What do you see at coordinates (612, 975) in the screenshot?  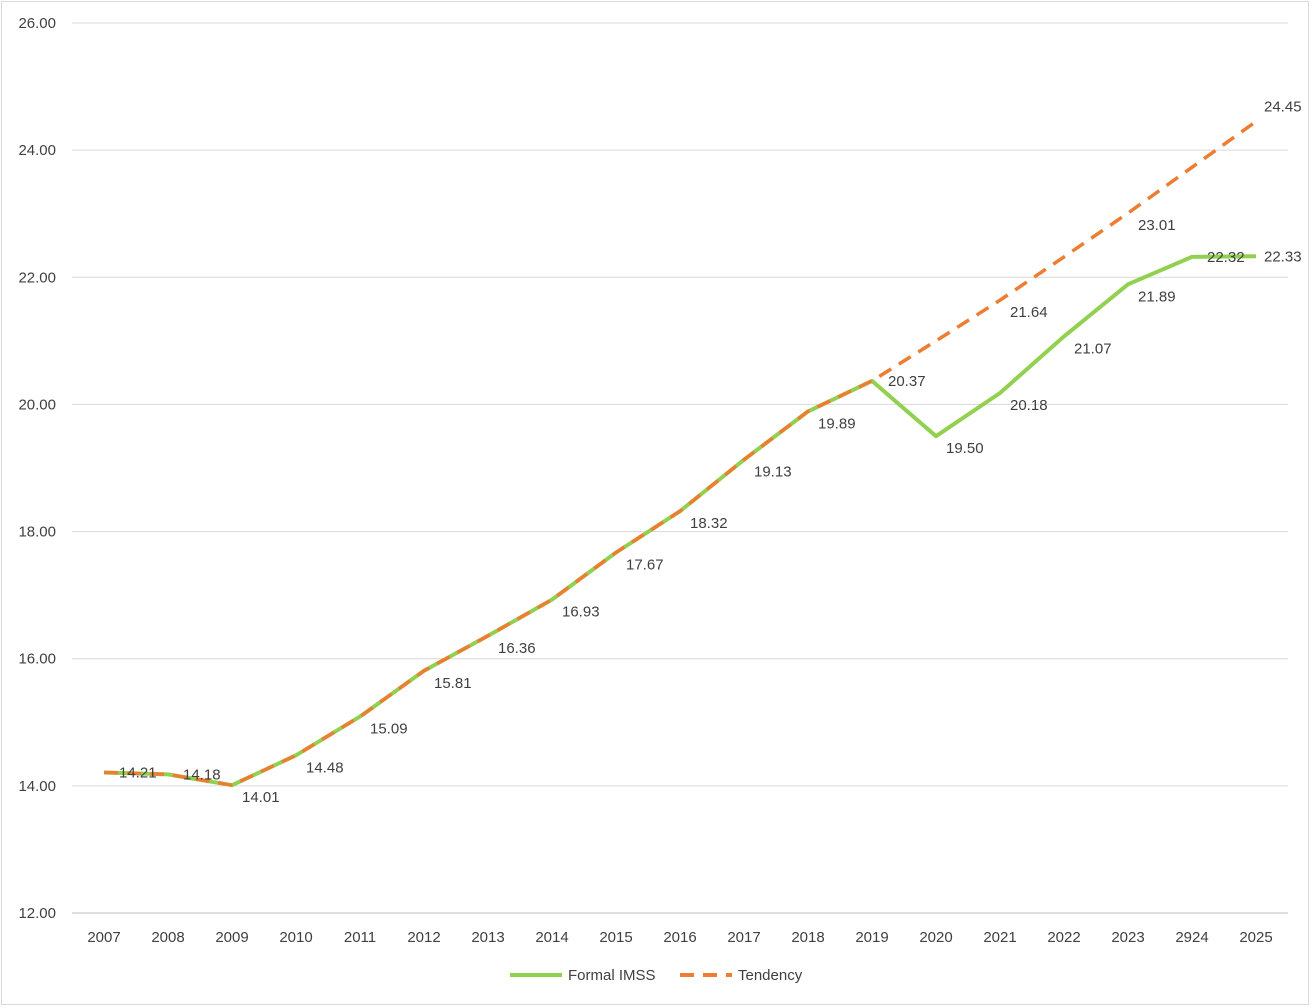 I see `legend-label: Formal IMSS` at bounding box center [612, 975].